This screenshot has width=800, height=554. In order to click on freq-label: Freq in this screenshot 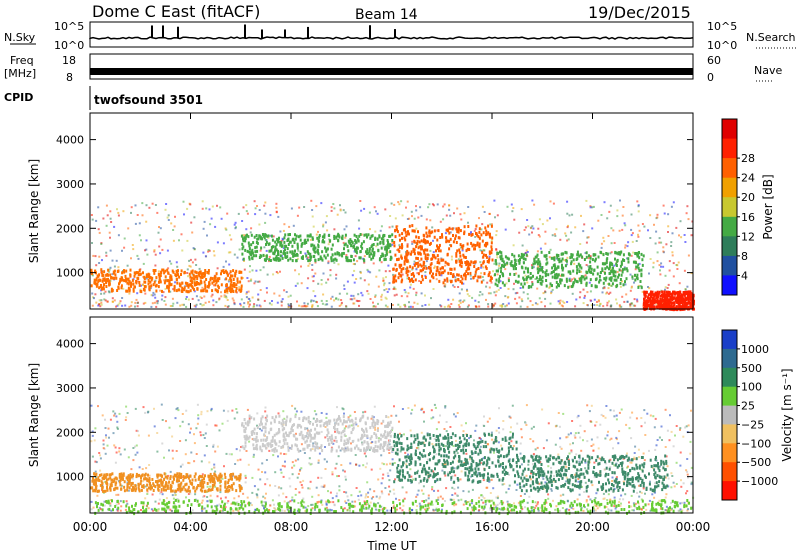, I will do `click(22, 60)`.